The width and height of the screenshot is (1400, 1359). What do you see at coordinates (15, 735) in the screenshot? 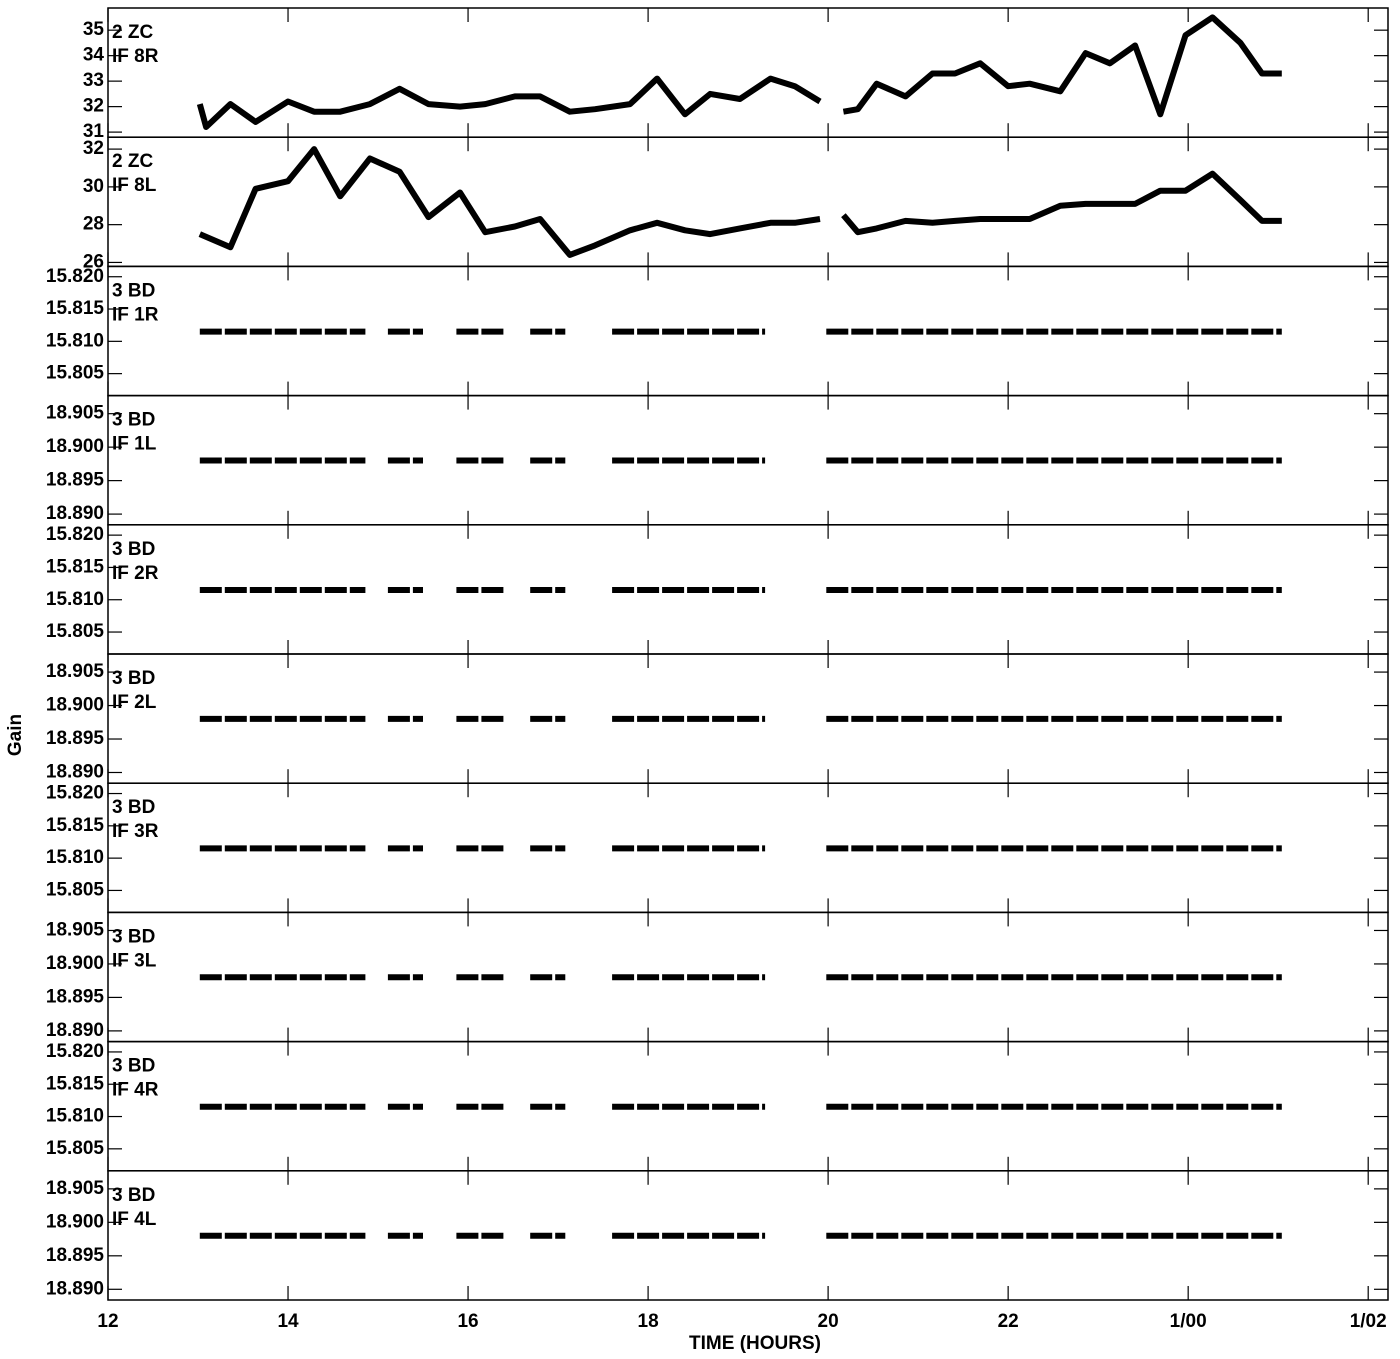
I see `y-axis-label: Gain` at bounding box center [15, 735].